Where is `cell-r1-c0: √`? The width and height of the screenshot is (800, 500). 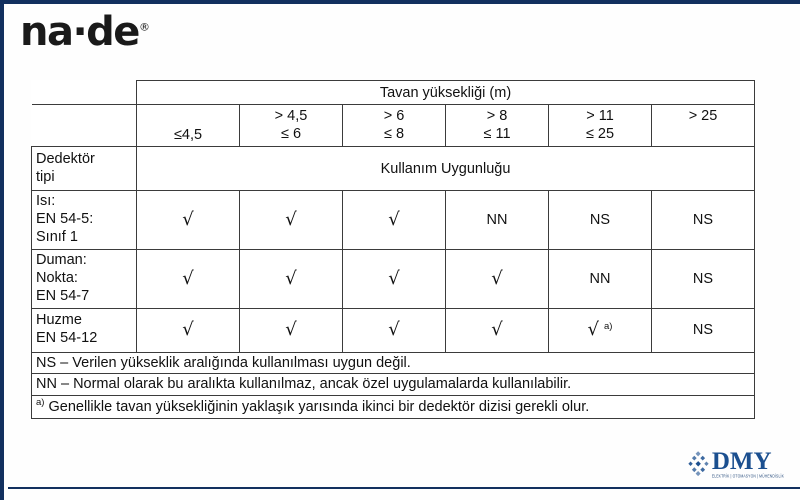 cell-r1-c0: √ is located at coordinates (188, 278).